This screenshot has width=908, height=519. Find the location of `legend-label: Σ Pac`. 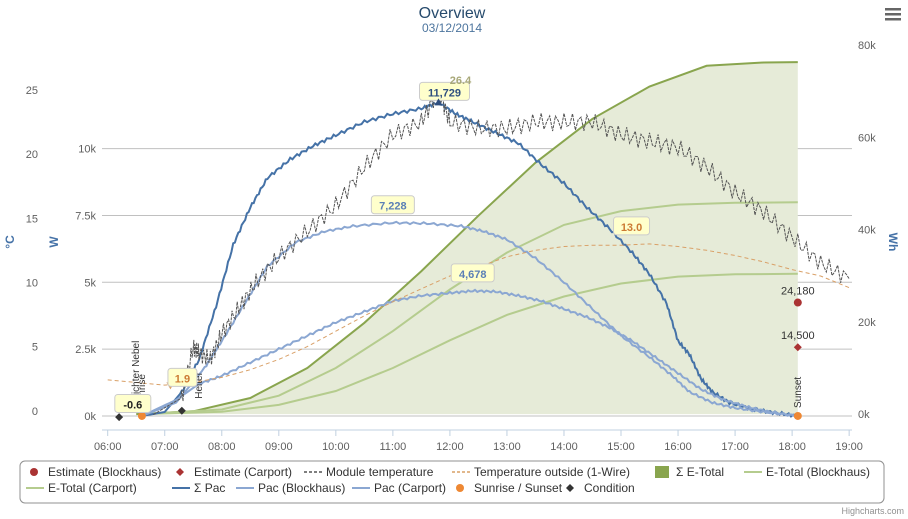

legend-label: Σ Pac is located at coordinates (209, 488).